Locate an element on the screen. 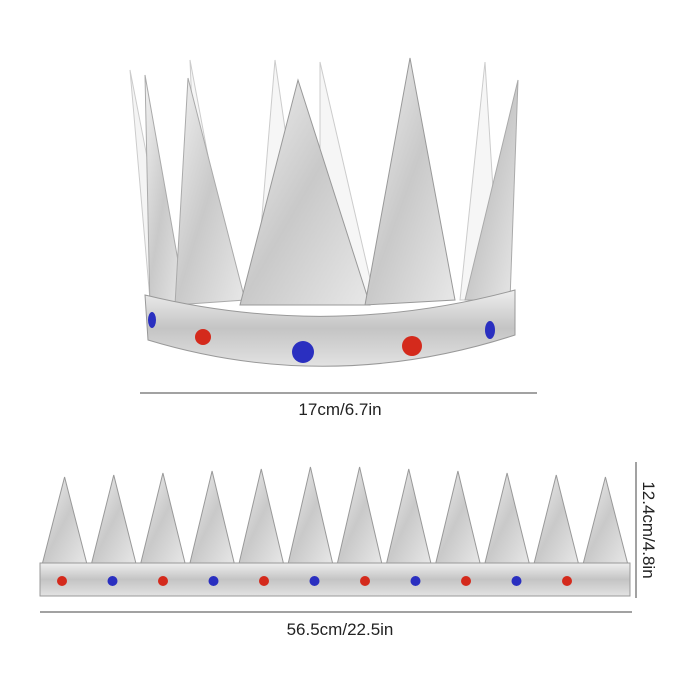  diameter-label: 17cm/6.7in is located at coordinates (340, 409).